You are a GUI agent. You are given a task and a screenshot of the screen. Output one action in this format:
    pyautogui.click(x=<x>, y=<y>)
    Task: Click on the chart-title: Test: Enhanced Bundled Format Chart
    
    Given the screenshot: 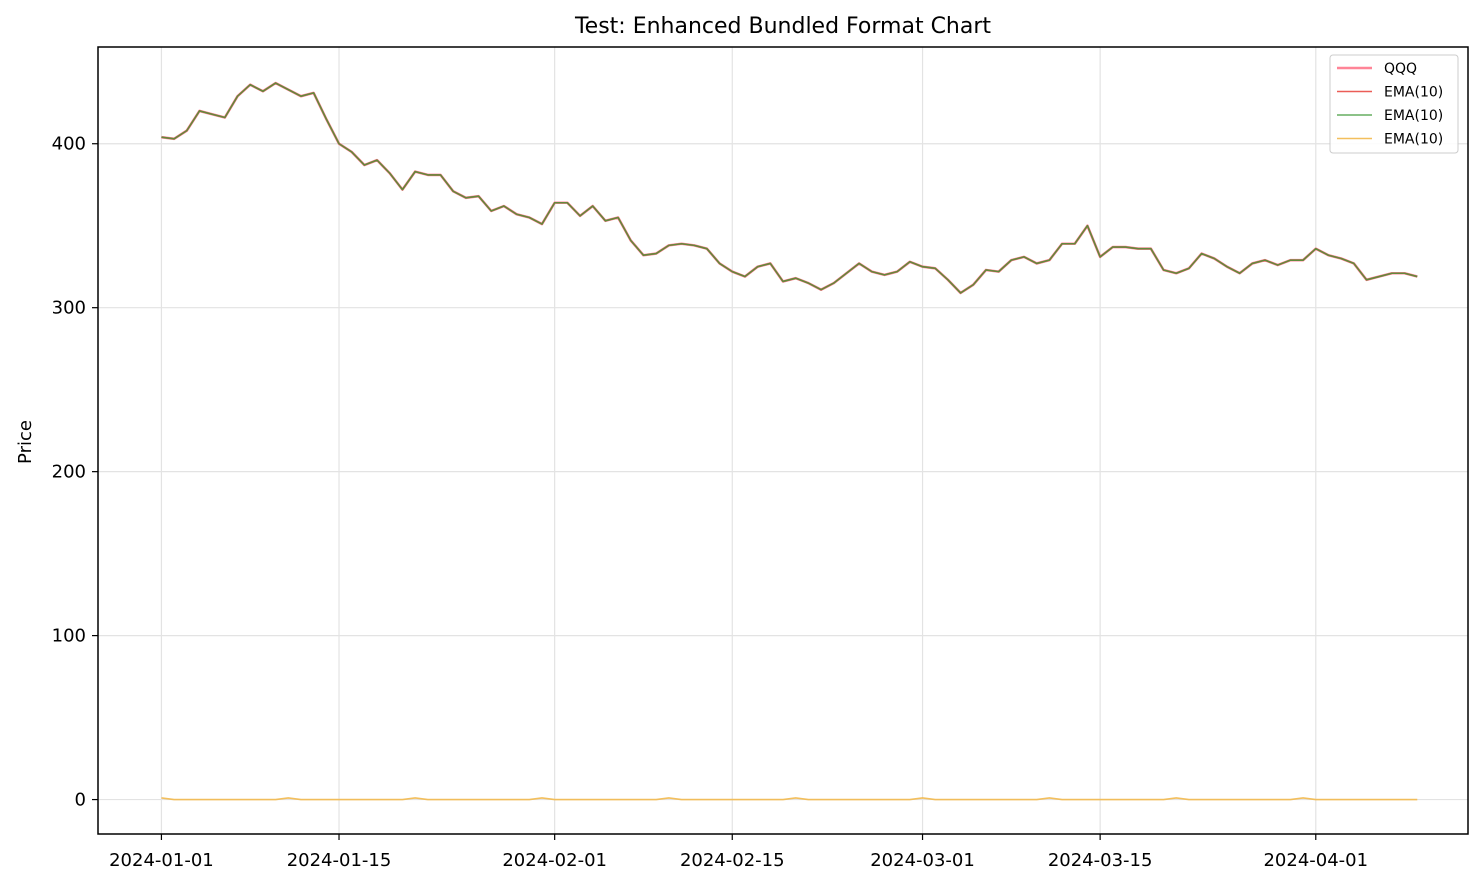 What is the action you would take?
    pyautogui.click(x=782, y=26)
    